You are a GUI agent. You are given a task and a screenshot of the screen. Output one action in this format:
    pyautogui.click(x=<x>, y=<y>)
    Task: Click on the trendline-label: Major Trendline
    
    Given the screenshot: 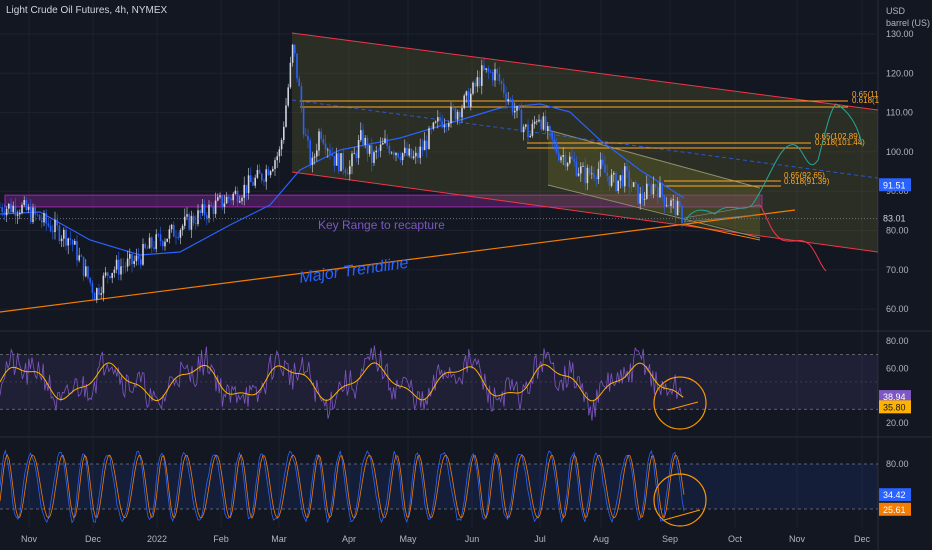 What is the action you would take?
    pyautogui.click(x=353, y=271)
    